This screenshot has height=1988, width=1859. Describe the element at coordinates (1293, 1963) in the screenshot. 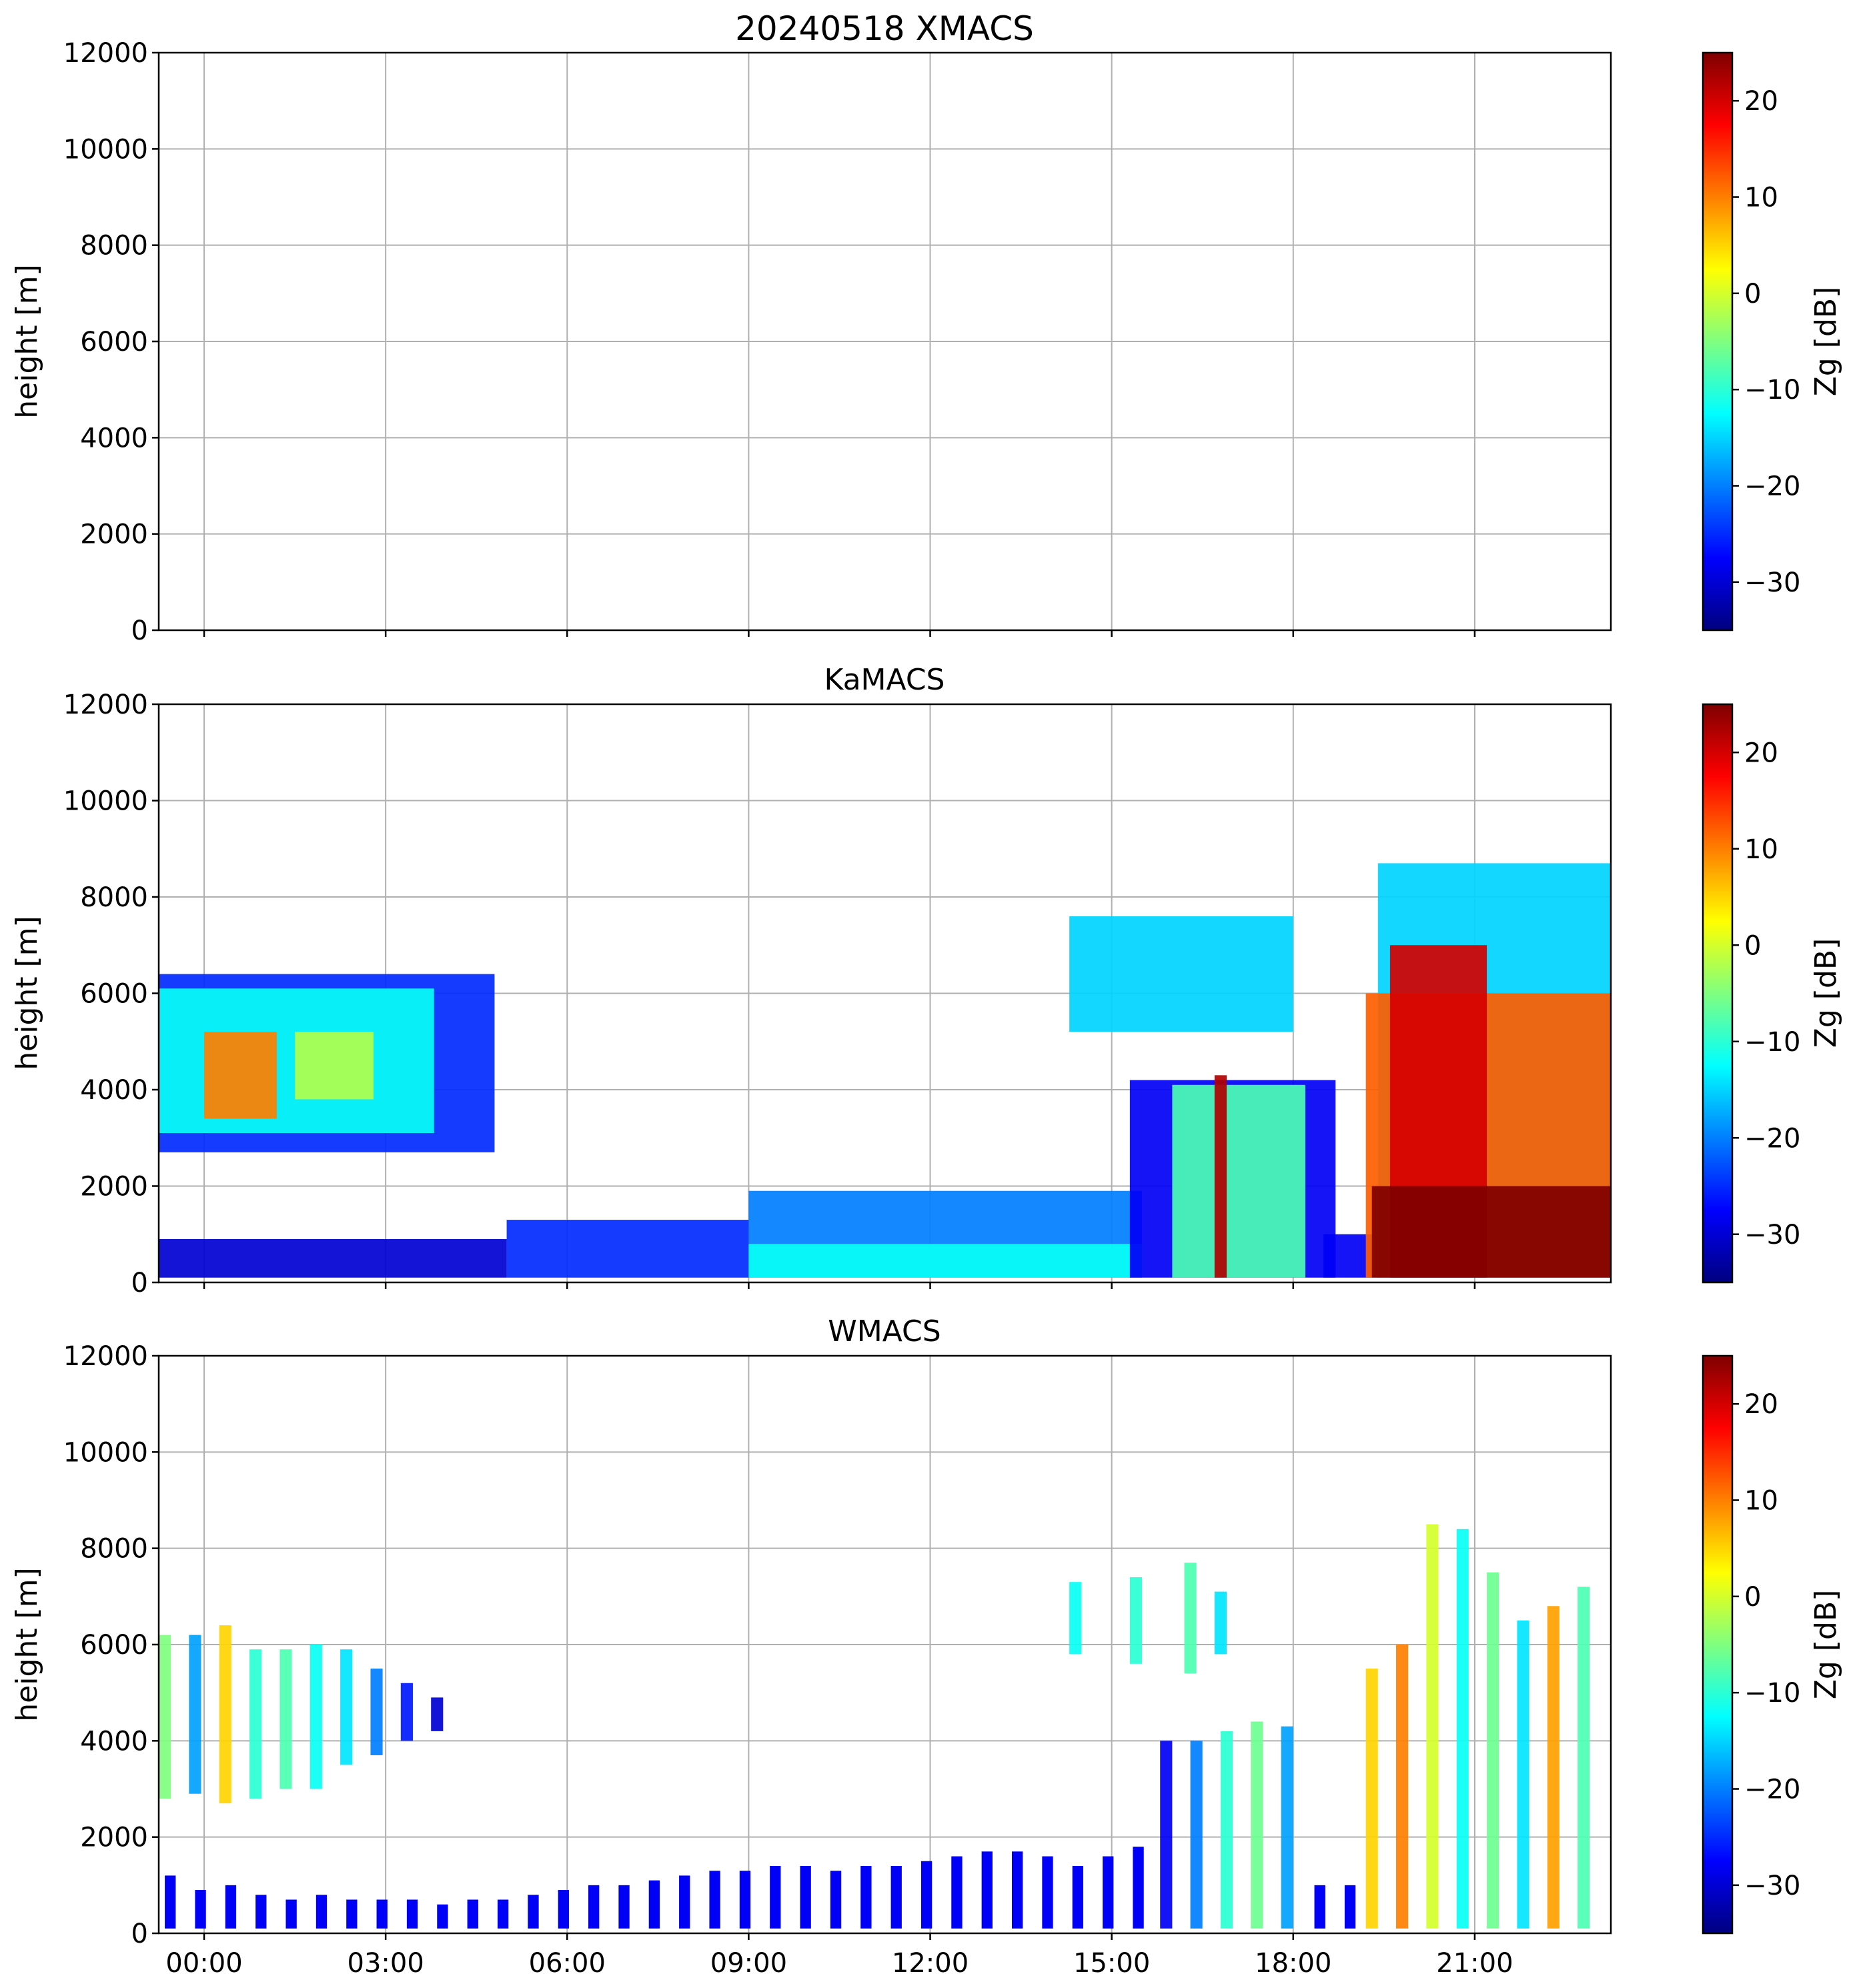

I see `x-tick-label: 18:00` at that location.